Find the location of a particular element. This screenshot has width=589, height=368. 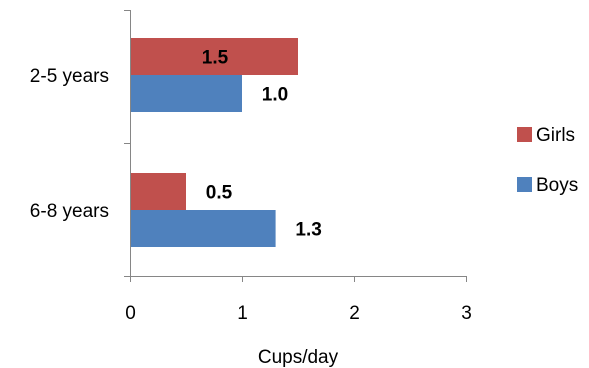

x-tick-label-3: 3 is located at coordinates (466, 313).